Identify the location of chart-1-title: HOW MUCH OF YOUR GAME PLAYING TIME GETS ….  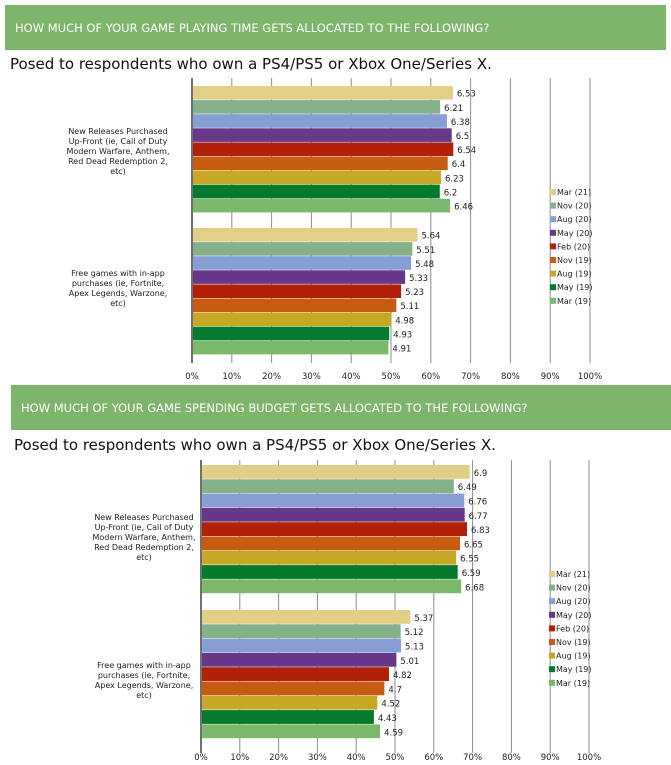
(252, 27).